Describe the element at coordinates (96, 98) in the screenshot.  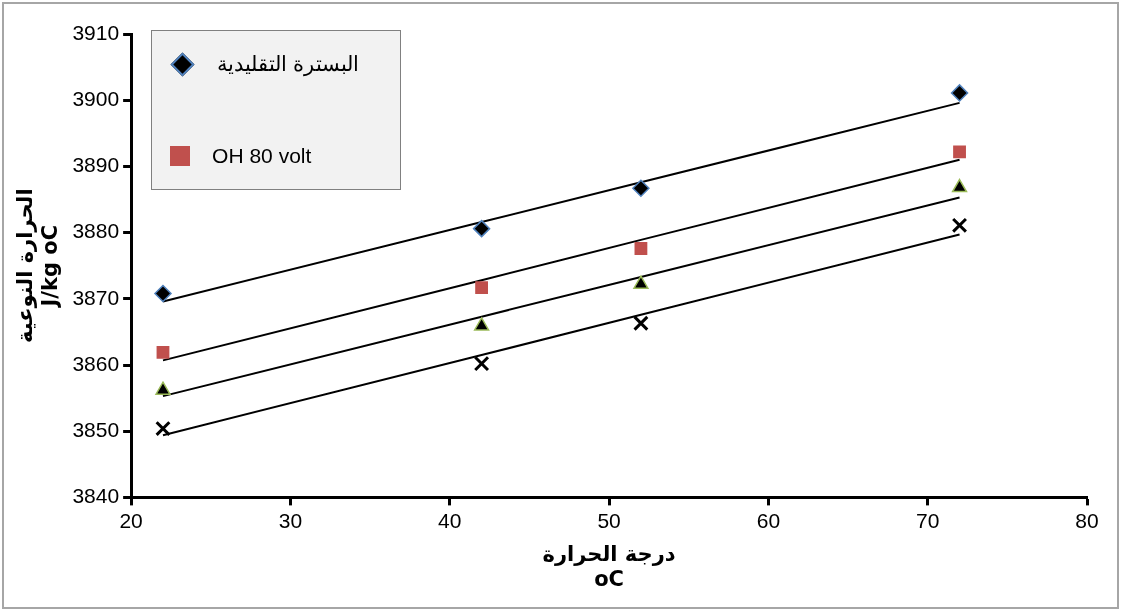
I see `y-tick-label: 3900` at that location.